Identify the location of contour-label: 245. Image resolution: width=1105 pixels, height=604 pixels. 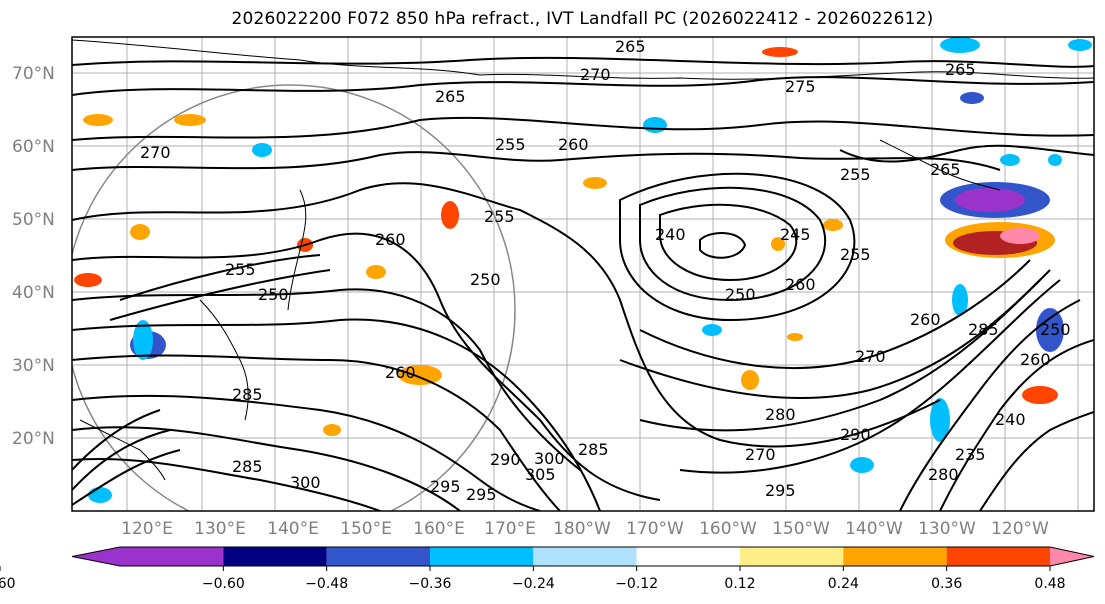
(795, 234).